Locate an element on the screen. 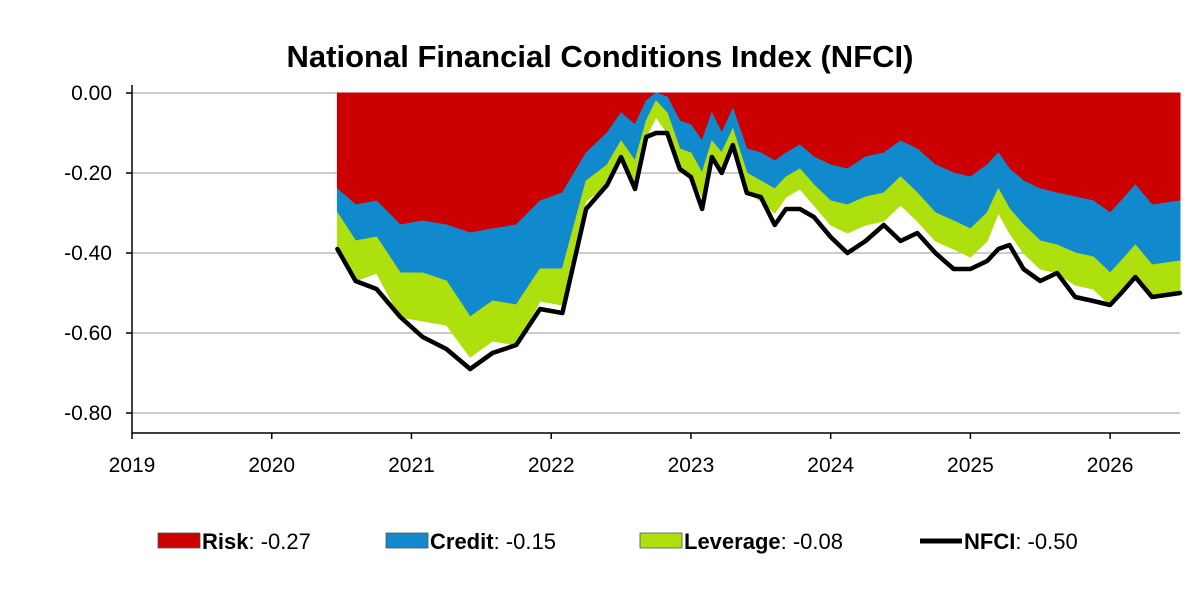  legend-swatch-credit is located at coordinates (407, 540).